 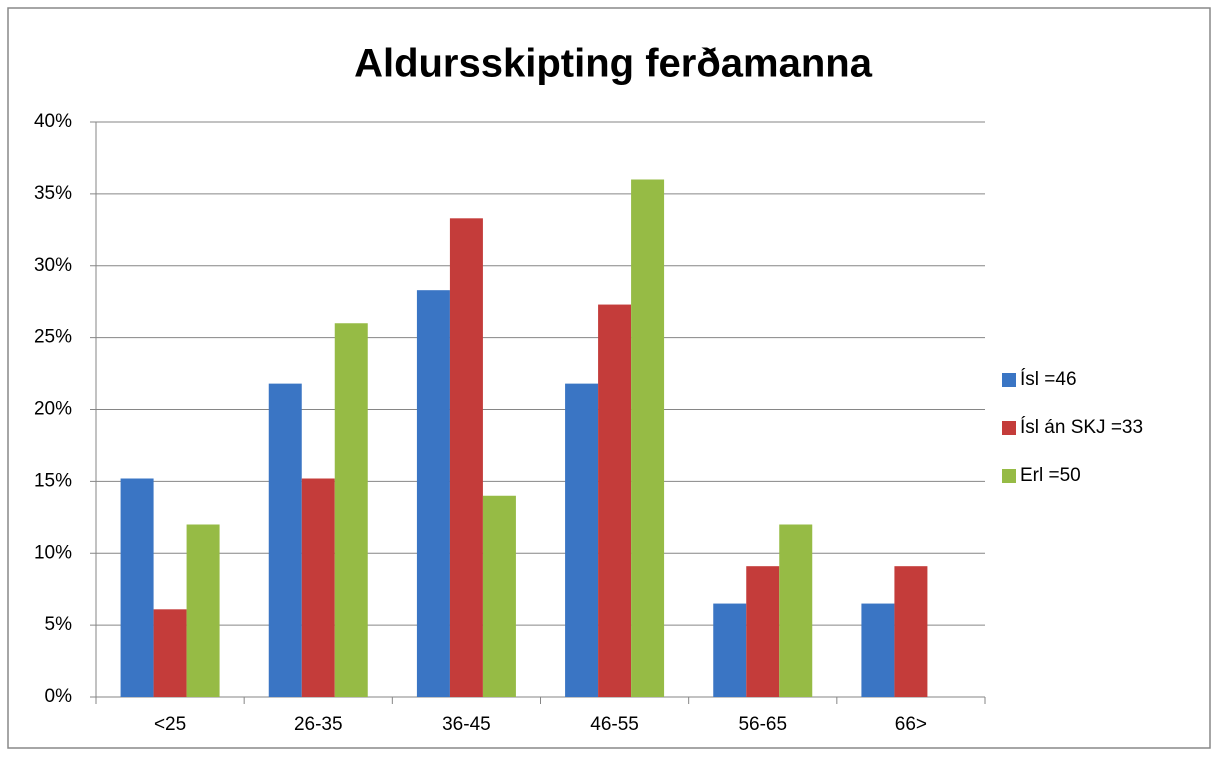 I want to click on y-tick-label: 25%, so click(x=53, y=337).